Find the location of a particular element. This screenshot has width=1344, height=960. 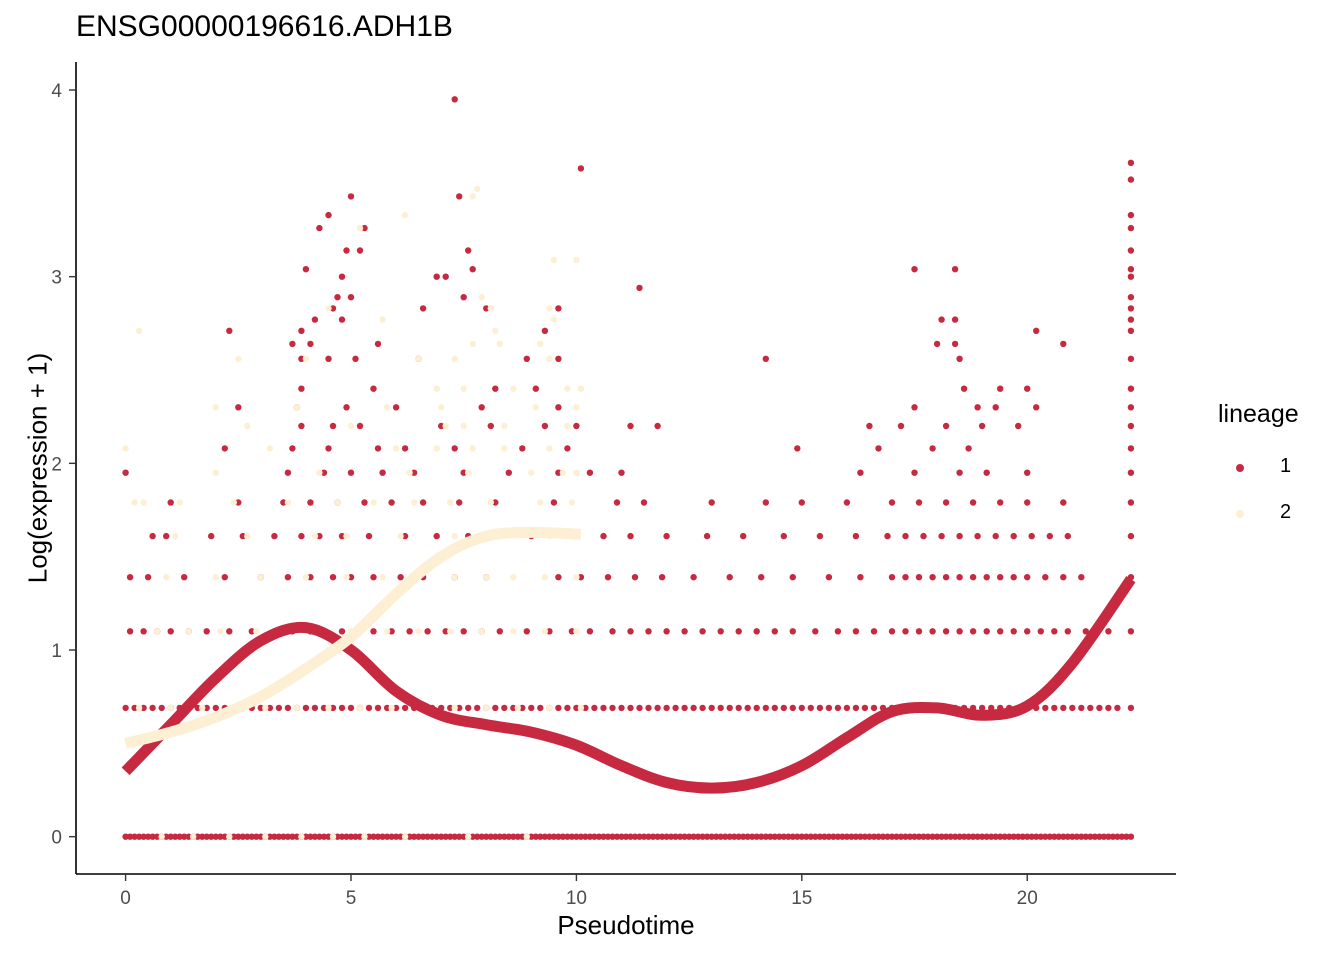

x-tick-label: 10 is located at coordinates (576, 898).